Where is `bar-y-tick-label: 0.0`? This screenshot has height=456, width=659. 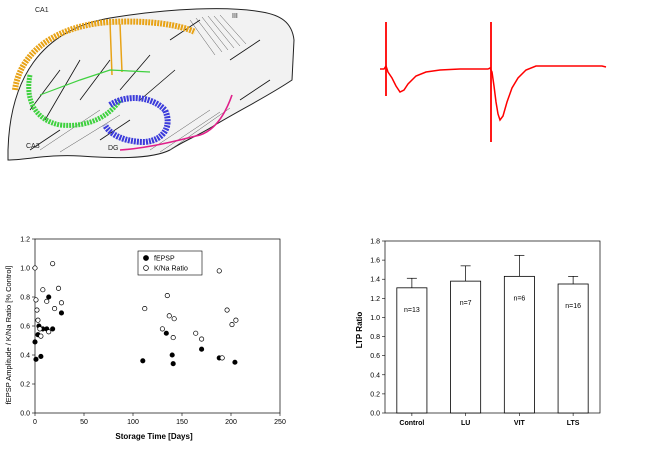
bar-y-tick-label: 0.0 is located at coordinates (375, 414).